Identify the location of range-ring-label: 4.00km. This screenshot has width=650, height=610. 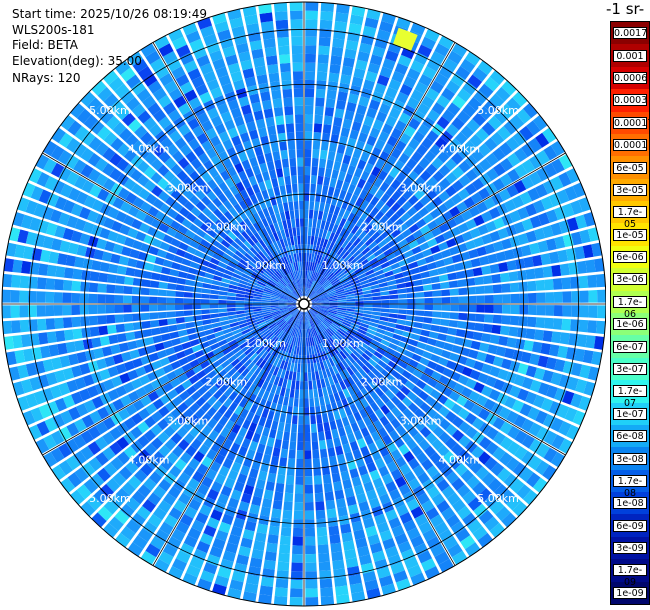
(149, 149).